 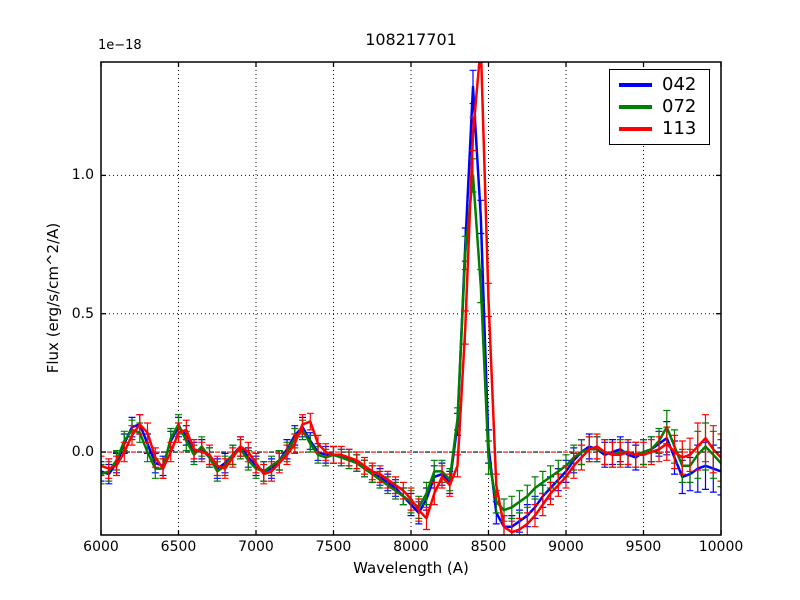 I want to click on x-tick-label-7500: 7500, so click(x=333, y=547).